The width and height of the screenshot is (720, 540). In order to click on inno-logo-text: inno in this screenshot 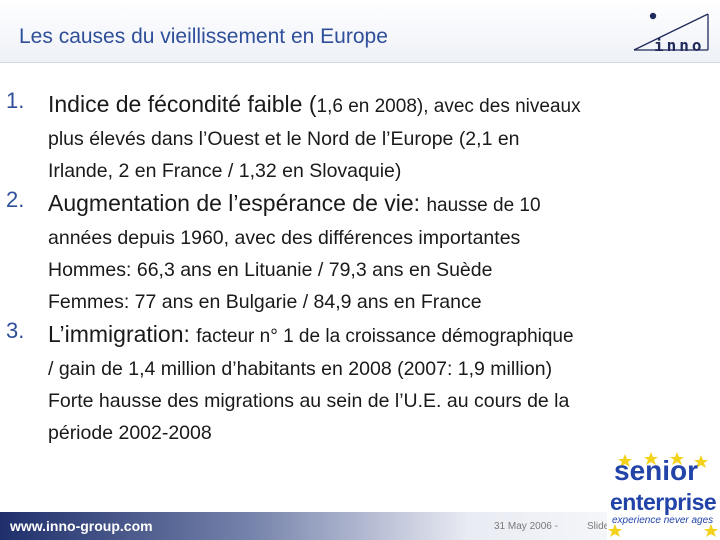, I will do `click(679, 45)`.